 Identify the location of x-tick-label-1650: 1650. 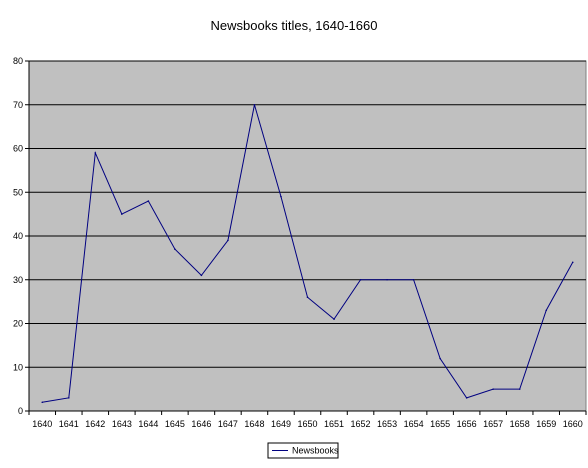
(307, 424).